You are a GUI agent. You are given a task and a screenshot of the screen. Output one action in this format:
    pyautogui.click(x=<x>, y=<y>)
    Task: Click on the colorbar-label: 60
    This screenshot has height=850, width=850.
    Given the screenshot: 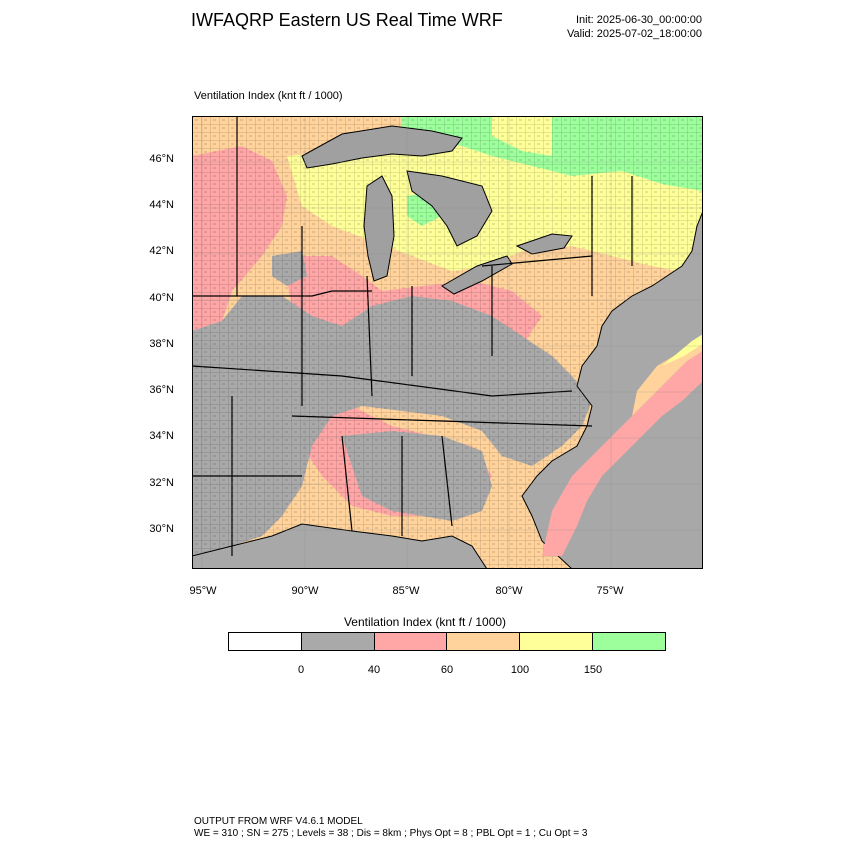 What is the action you would take?
    pyautogui.click(x=447, y=670)
    